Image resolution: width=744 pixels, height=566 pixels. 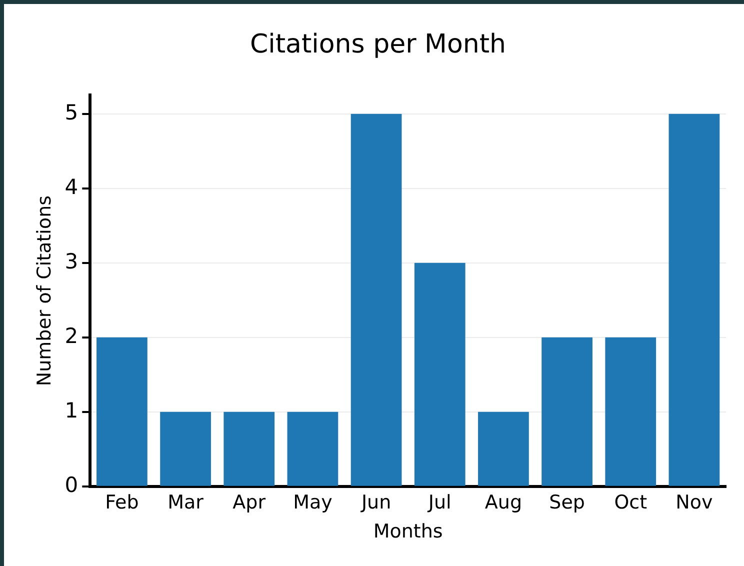 I want to click on y-tick-label: 2, so click(x=71, y=336).